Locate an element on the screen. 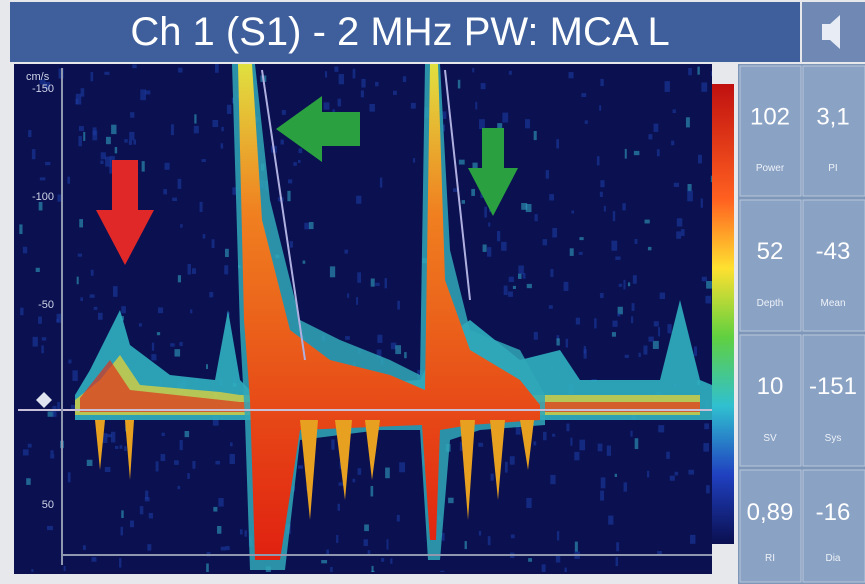  readout-value: 0,89 is located at coordinates (770, 512).